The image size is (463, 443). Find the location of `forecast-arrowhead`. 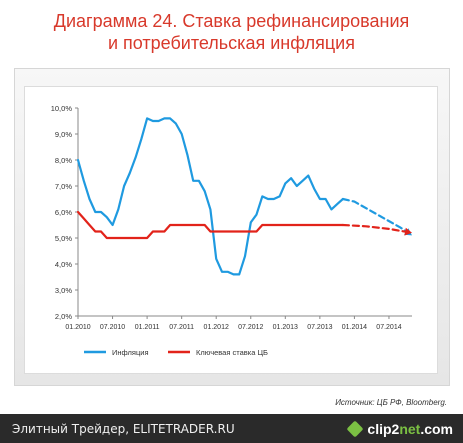

forecast-arrowhead is located at coordinates (408, 231).